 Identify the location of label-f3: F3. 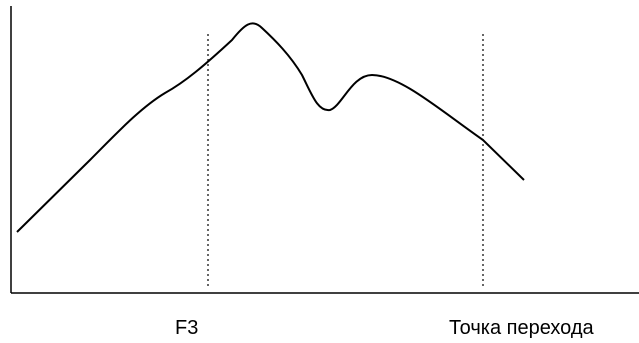
(187, 328).